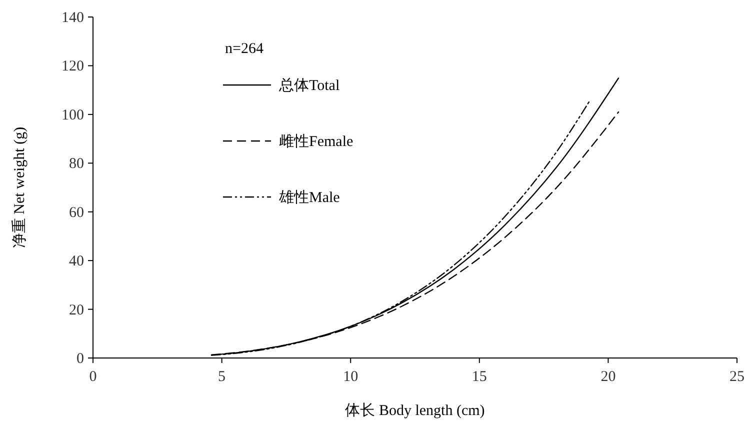 The height and width of the screenshot is (433, 746). Describe the element at coordinates (80, 359) in the screenshot. I see `y-tick-label: 0` at that location.